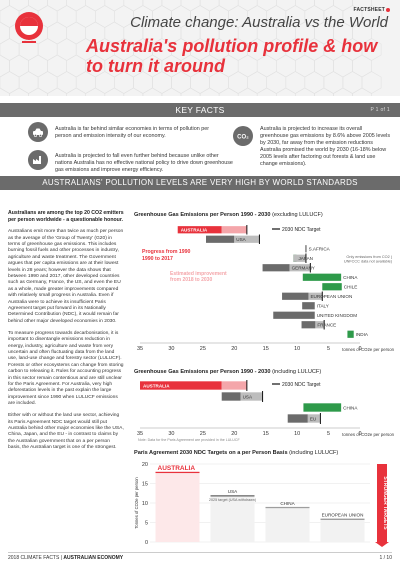 This screenshot has width=400, height=565. I want to click on stronger-targets-arrow, so click(382, 503).